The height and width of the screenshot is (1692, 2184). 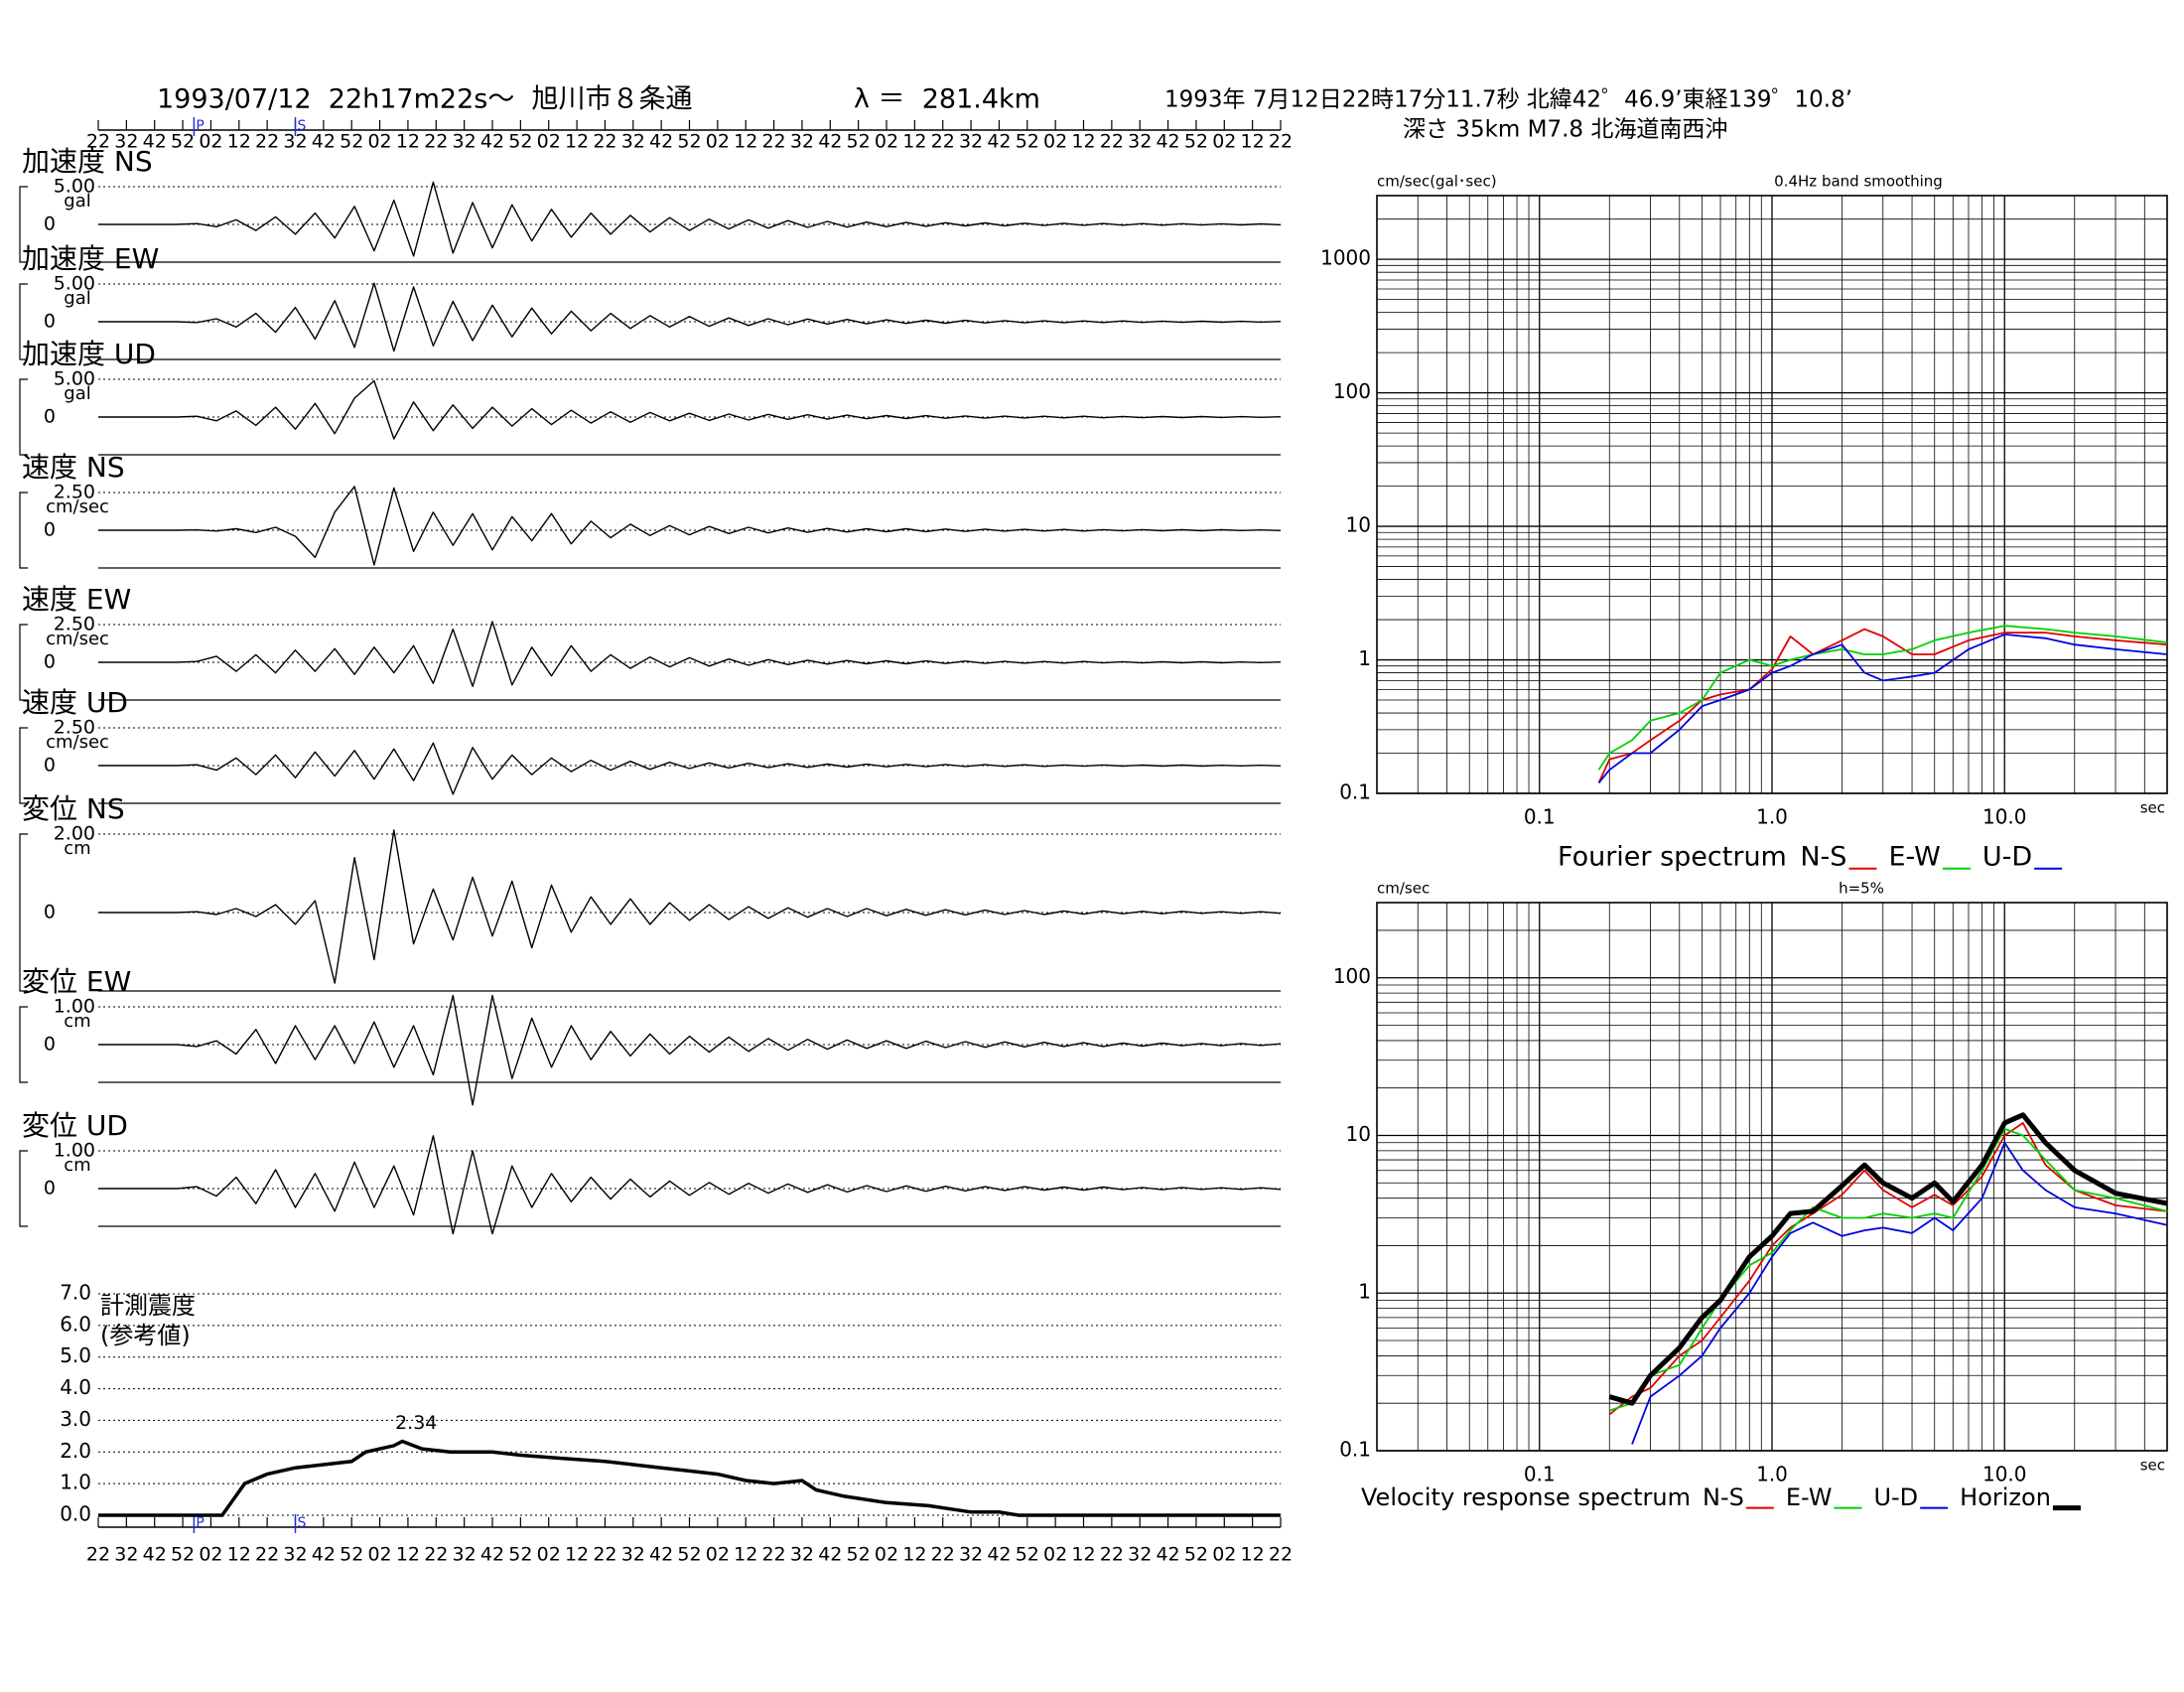 I want to click on chart-note: h=5%, so click(x=1861, y=889).